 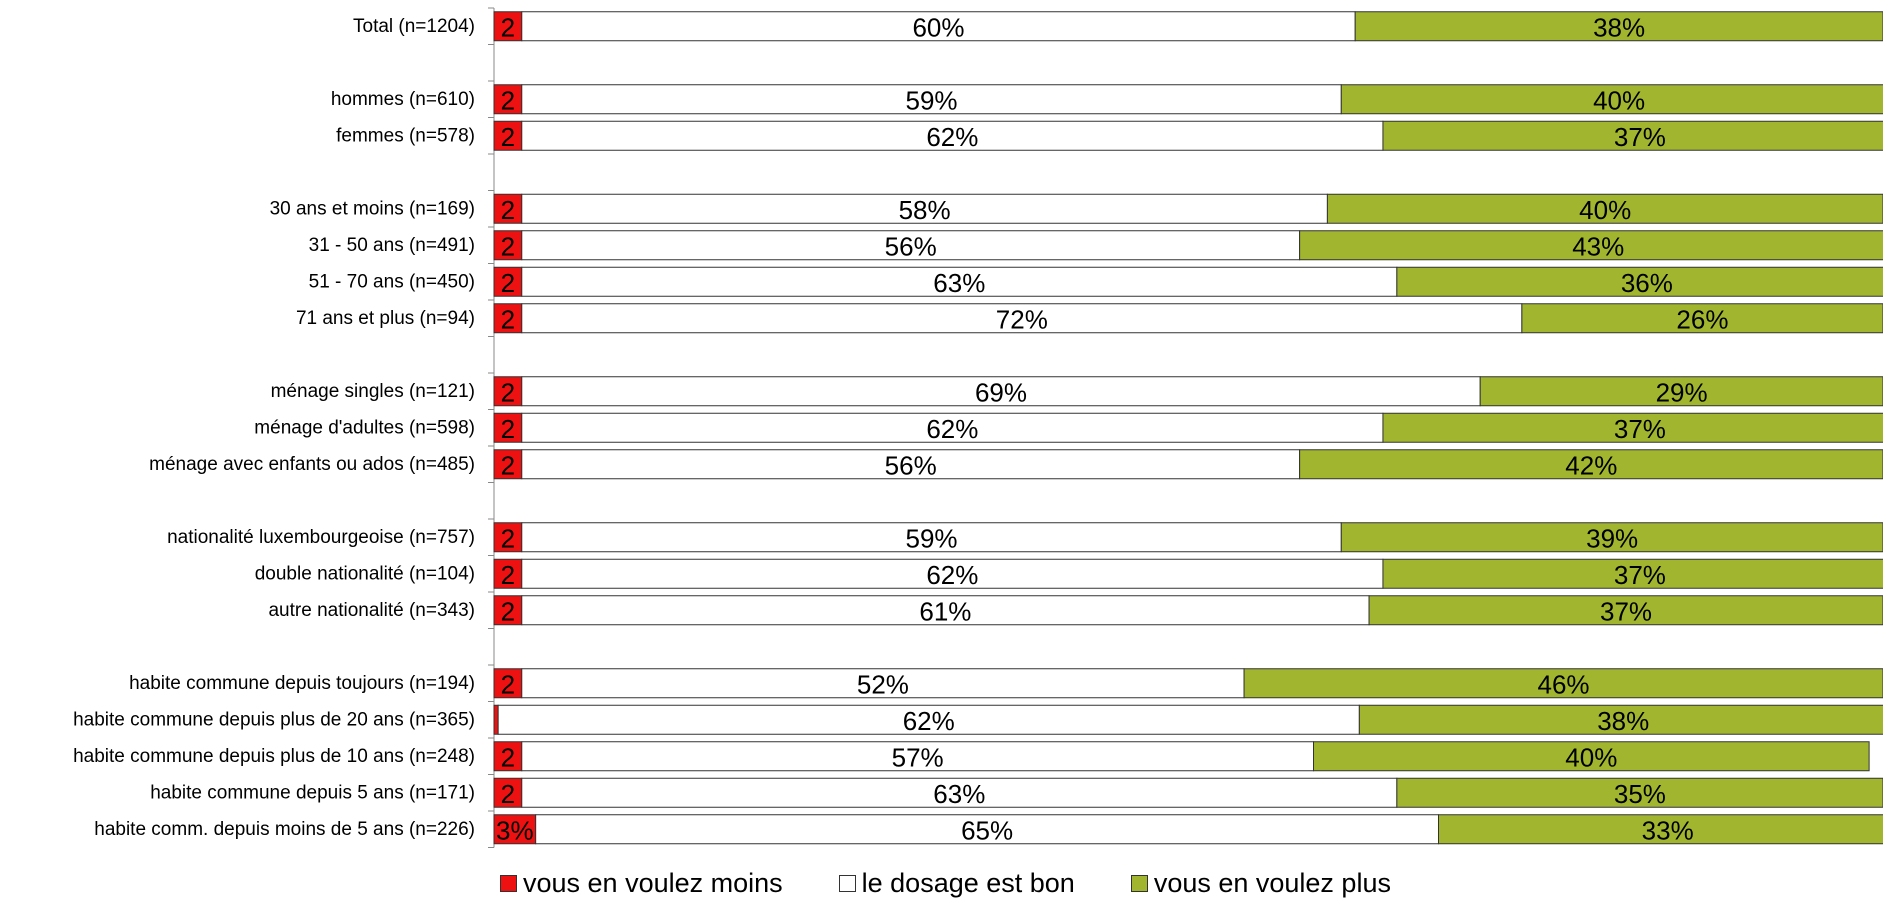 I want to click on data-label-plus-menage-singles-n-121: 29%, so click(x=1682, y=392).